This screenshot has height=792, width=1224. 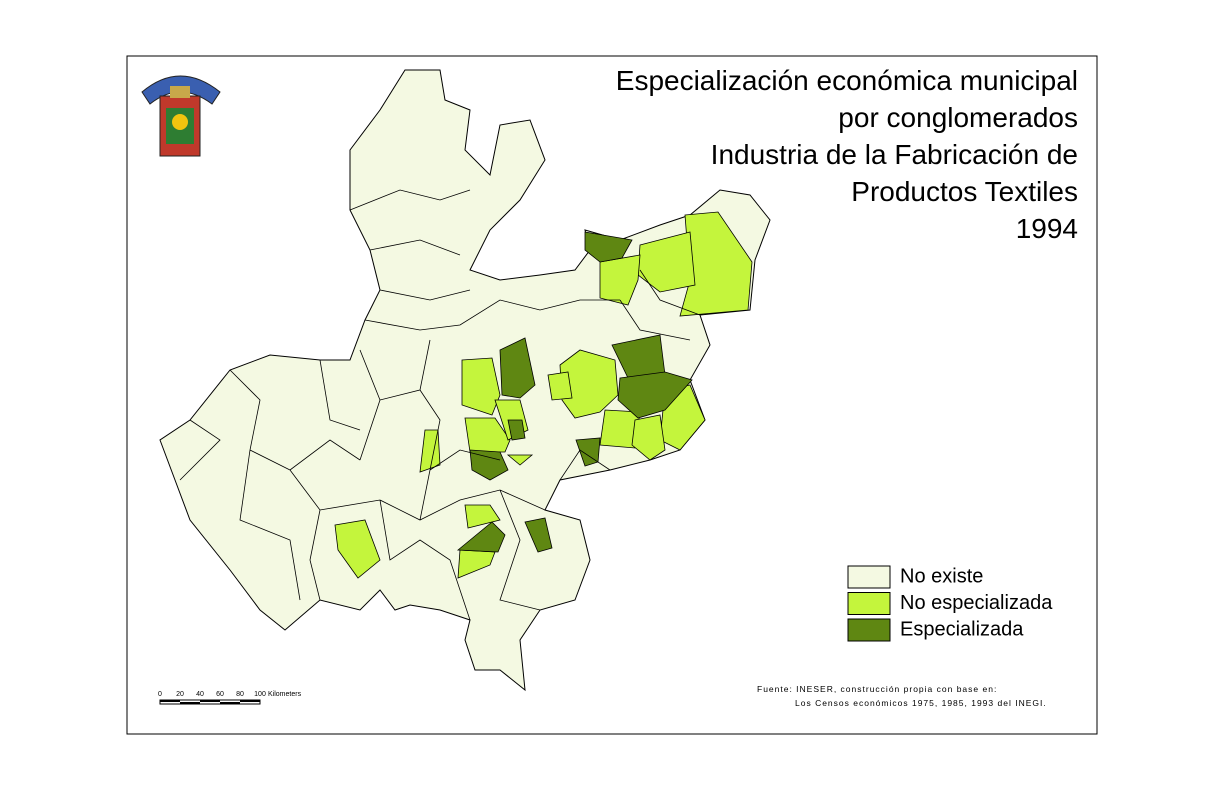 I want to click on scale-label: 20, so click(x=180, y=694).